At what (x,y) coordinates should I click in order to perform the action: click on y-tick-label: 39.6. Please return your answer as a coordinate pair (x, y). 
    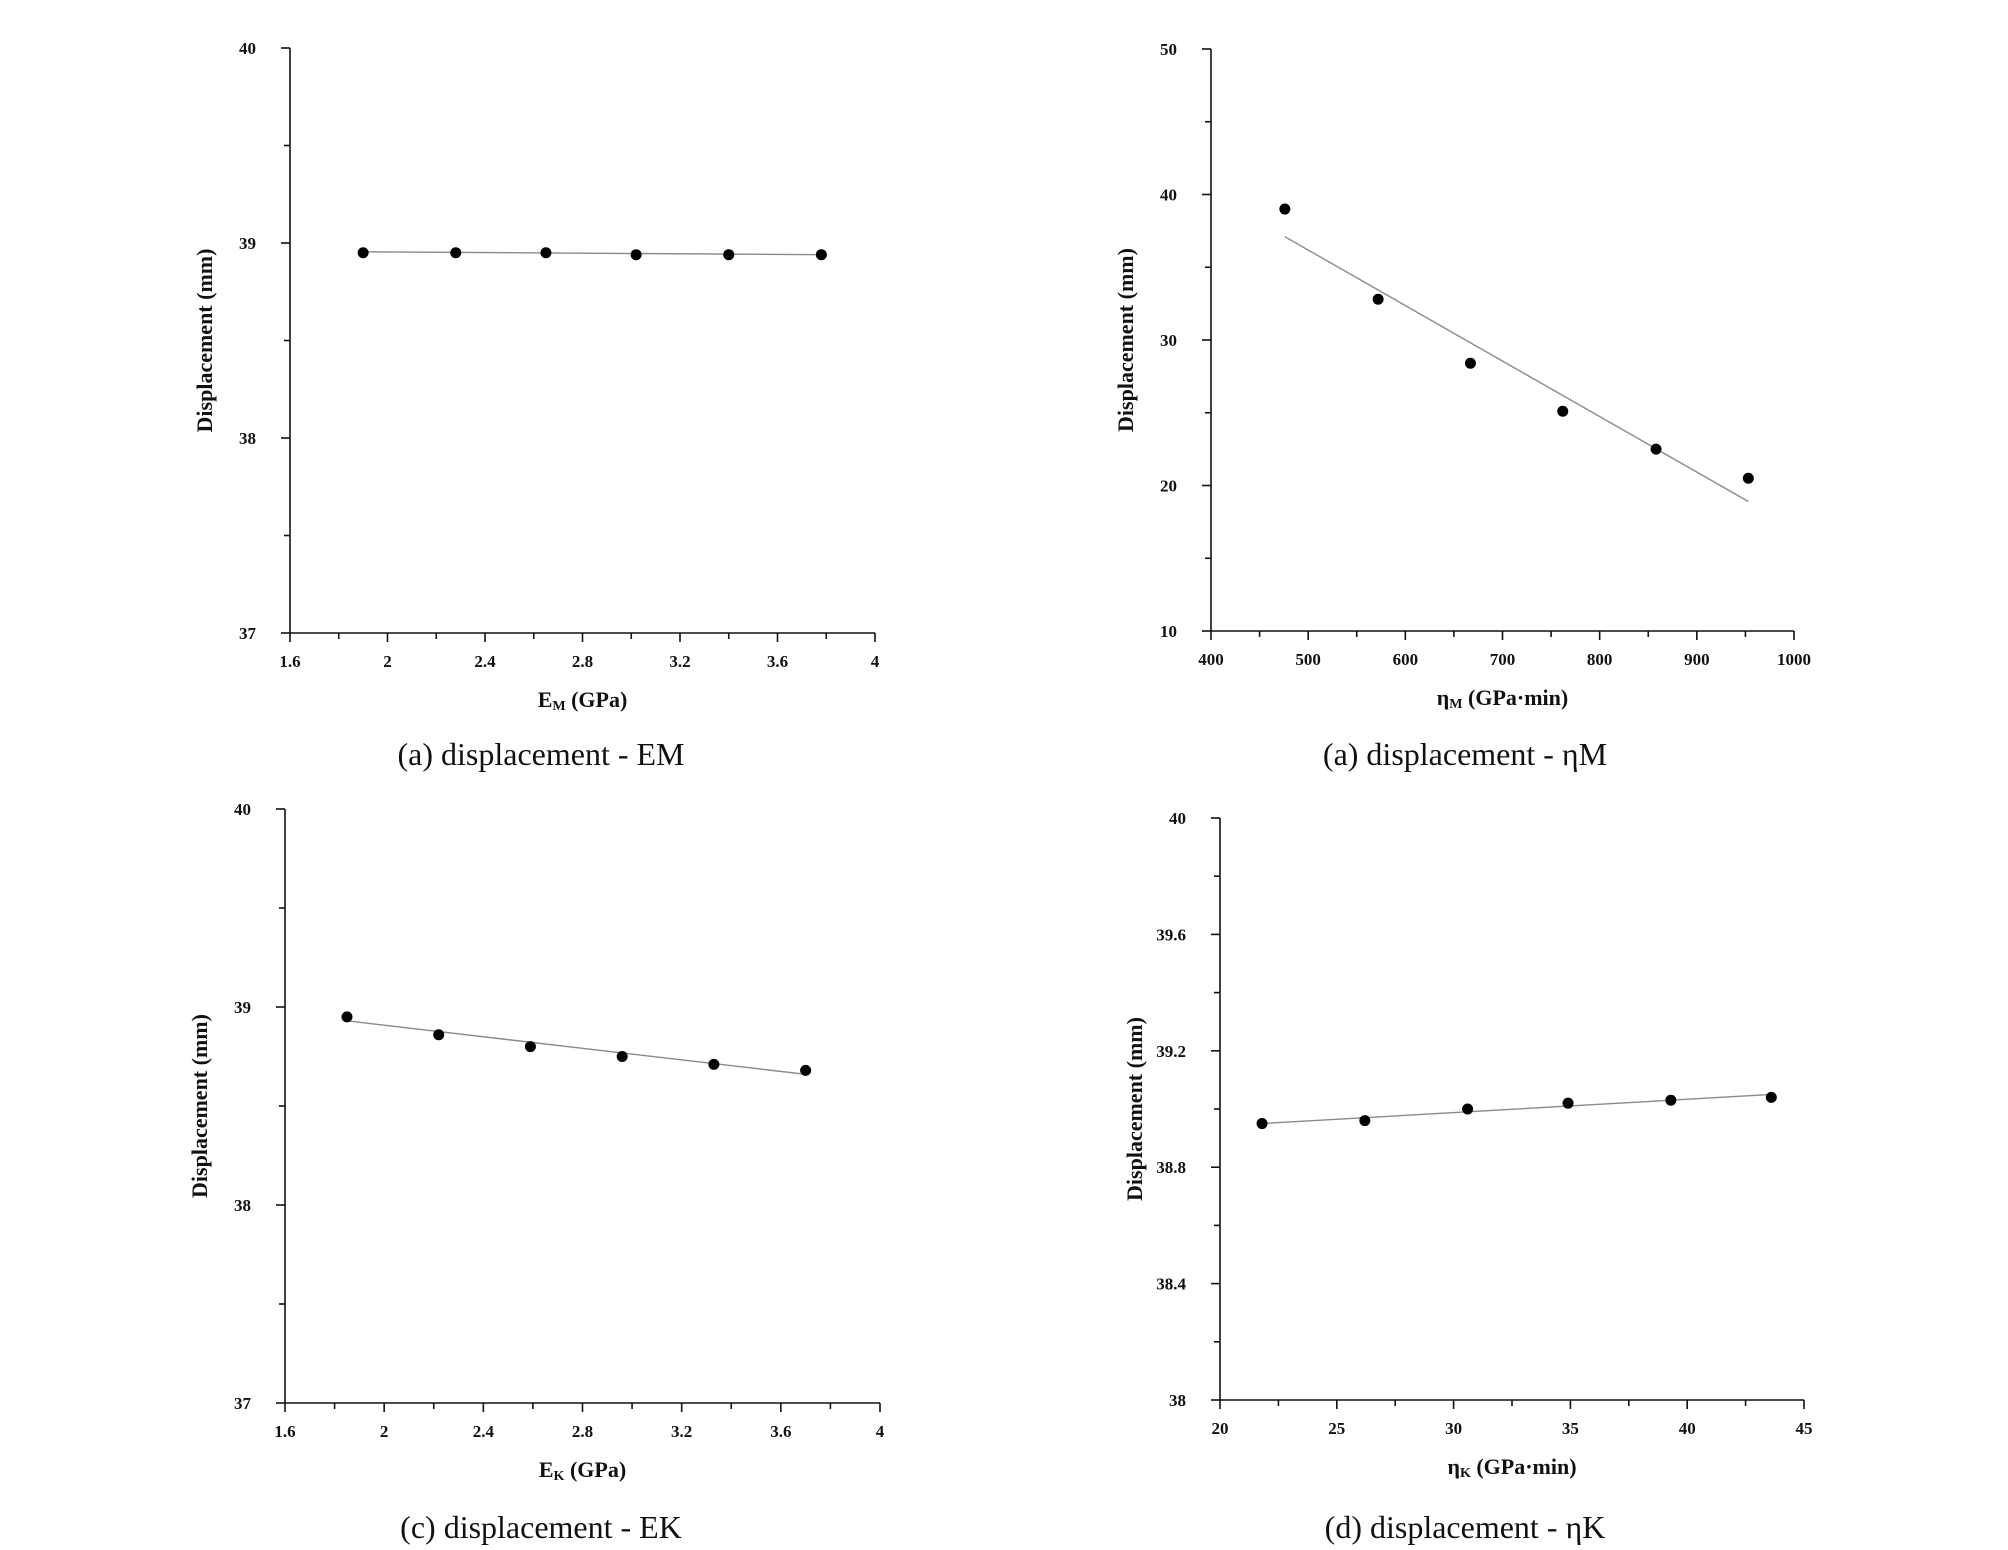
    Looking at the image, I should click on (1171, 934).